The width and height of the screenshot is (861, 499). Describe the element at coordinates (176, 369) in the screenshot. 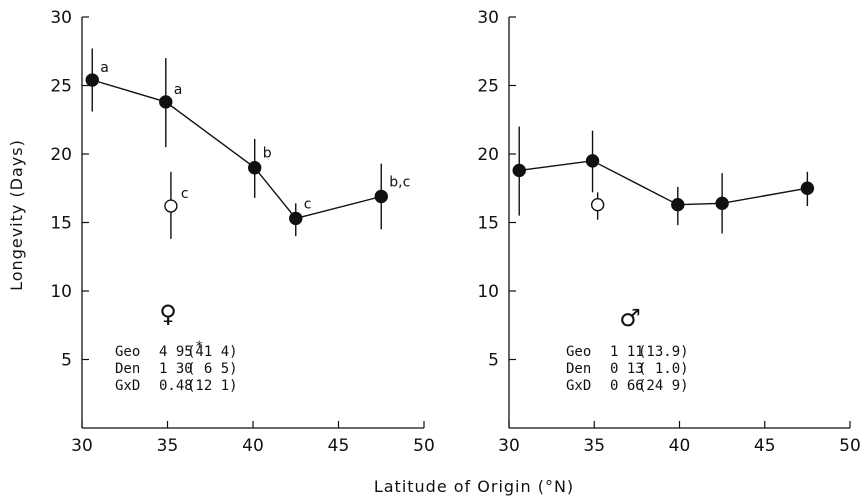

I see `stat-value: 1 30` at that location.